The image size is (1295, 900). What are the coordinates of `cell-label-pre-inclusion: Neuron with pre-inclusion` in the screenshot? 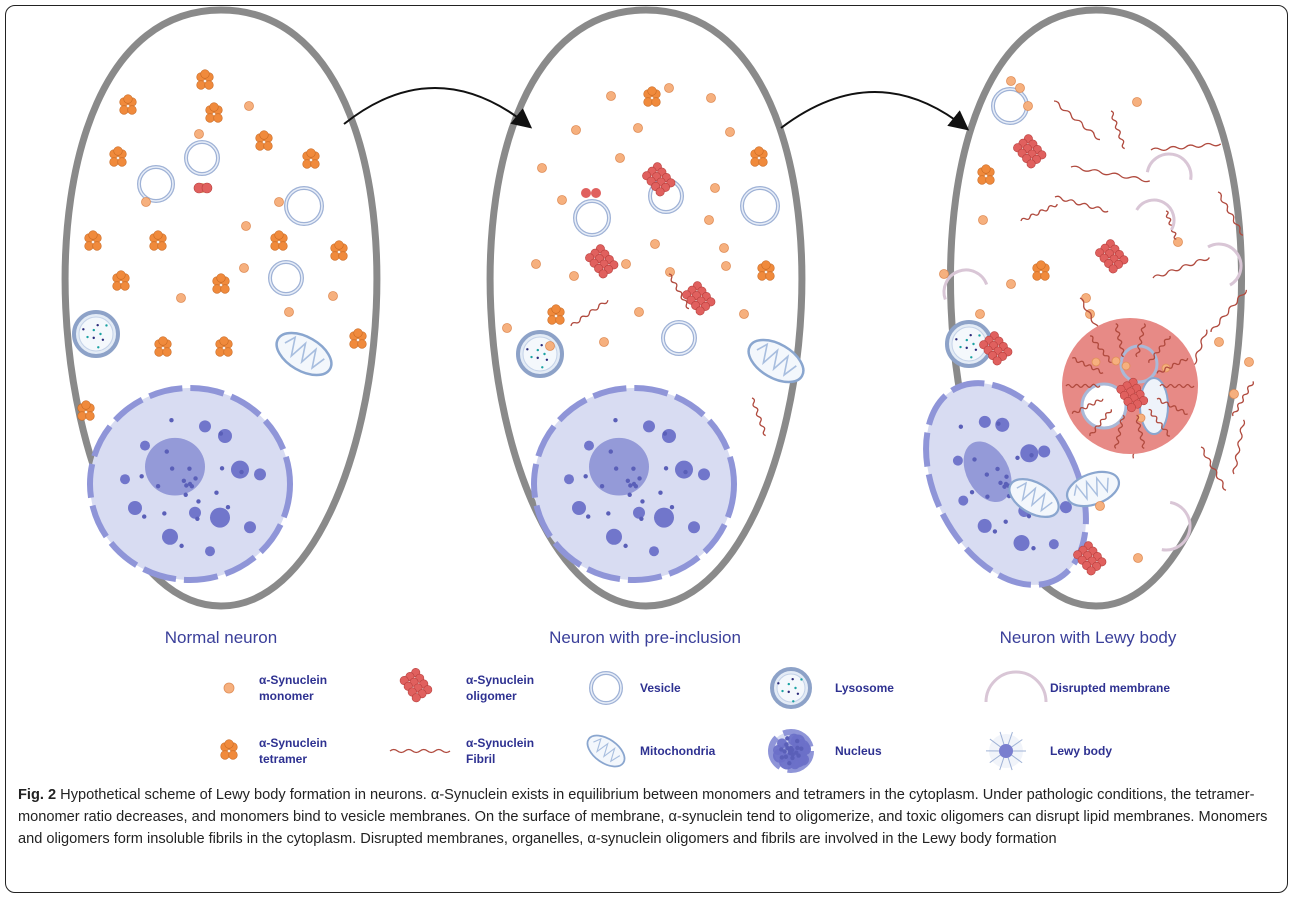 It's located at (645, 637).